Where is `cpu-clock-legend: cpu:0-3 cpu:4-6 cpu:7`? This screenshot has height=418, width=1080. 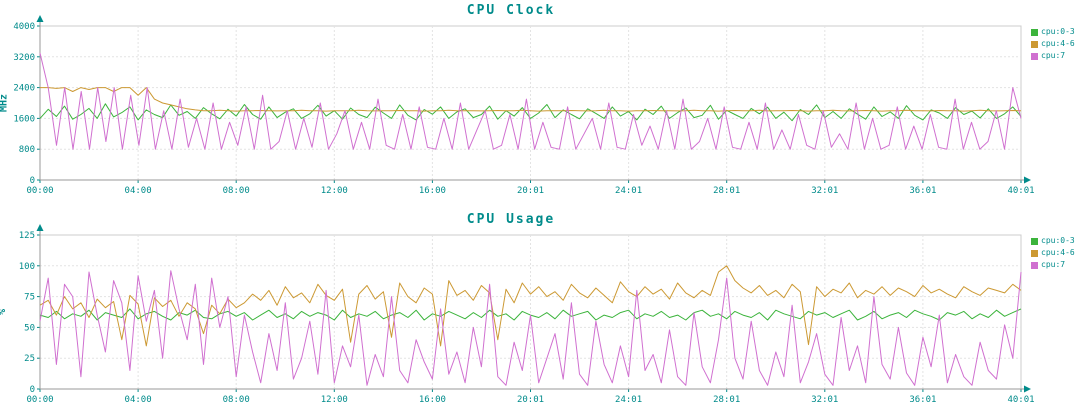 cpu-clock-legend: cpu:0-3 cpu:4-6 cpu:7 is located at coordinates (1053, 44).